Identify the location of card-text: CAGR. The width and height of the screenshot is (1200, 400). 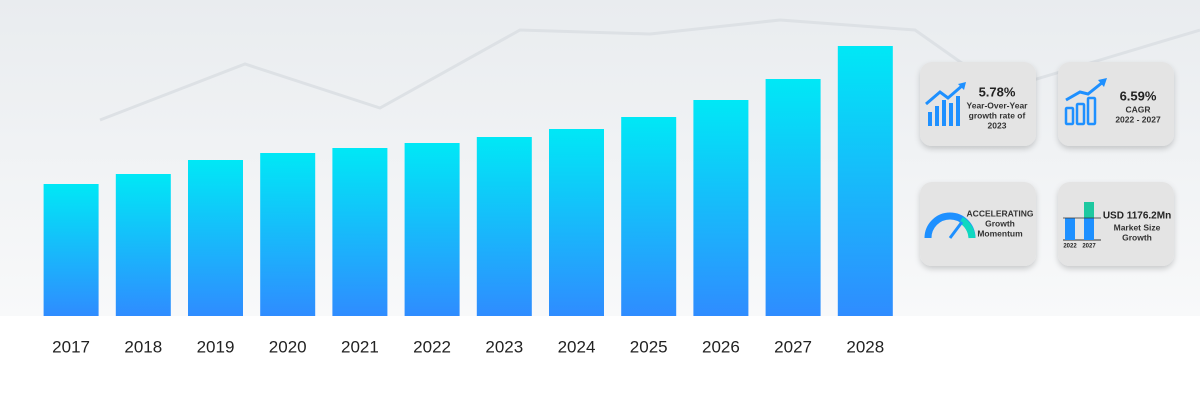
(1137, 109).